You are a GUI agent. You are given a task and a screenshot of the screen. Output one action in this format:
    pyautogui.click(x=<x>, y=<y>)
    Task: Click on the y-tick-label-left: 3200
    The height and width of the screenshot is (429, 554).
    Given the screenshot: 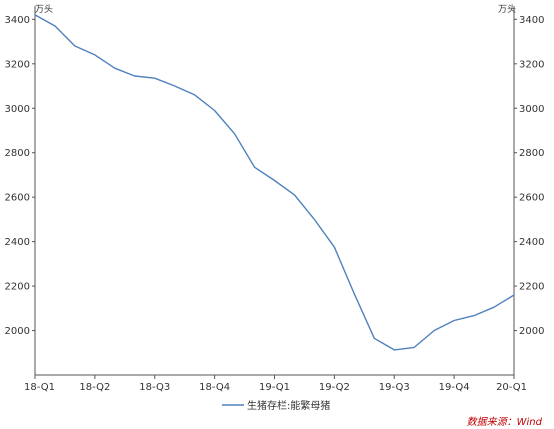 What is the action you would take?
    pyautogui.click(x=17, y=64)
    